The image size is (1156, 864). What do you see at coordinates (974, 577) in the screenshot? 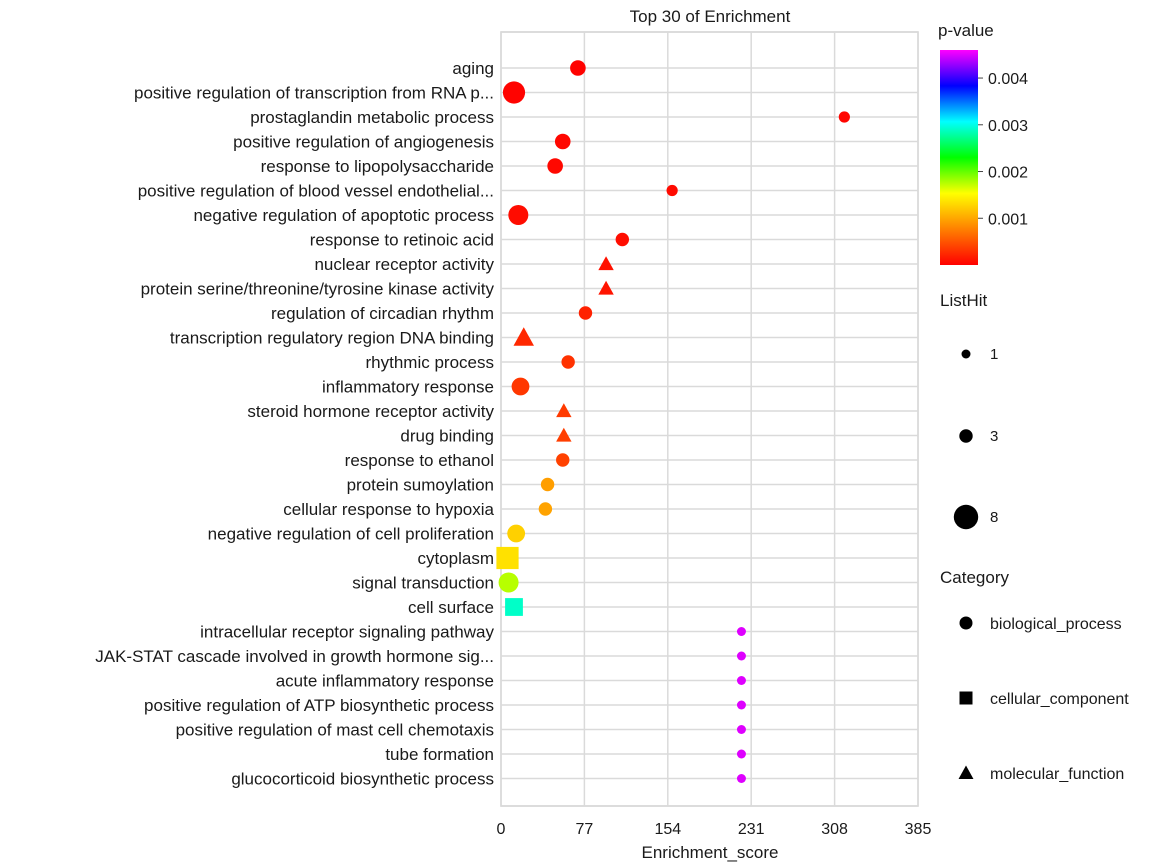
I see `category-legend-title: Category` at bounding box center [974, 577].